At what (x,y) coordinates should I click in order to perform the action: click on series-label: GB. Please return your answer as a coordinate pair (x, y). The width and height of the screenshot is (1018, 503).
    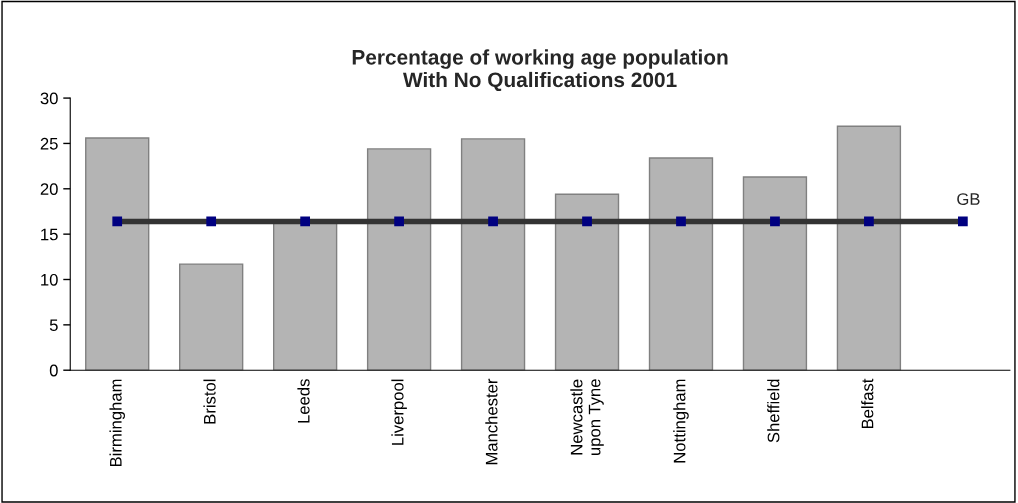
    Looking at the image, I should click on (968, 199).